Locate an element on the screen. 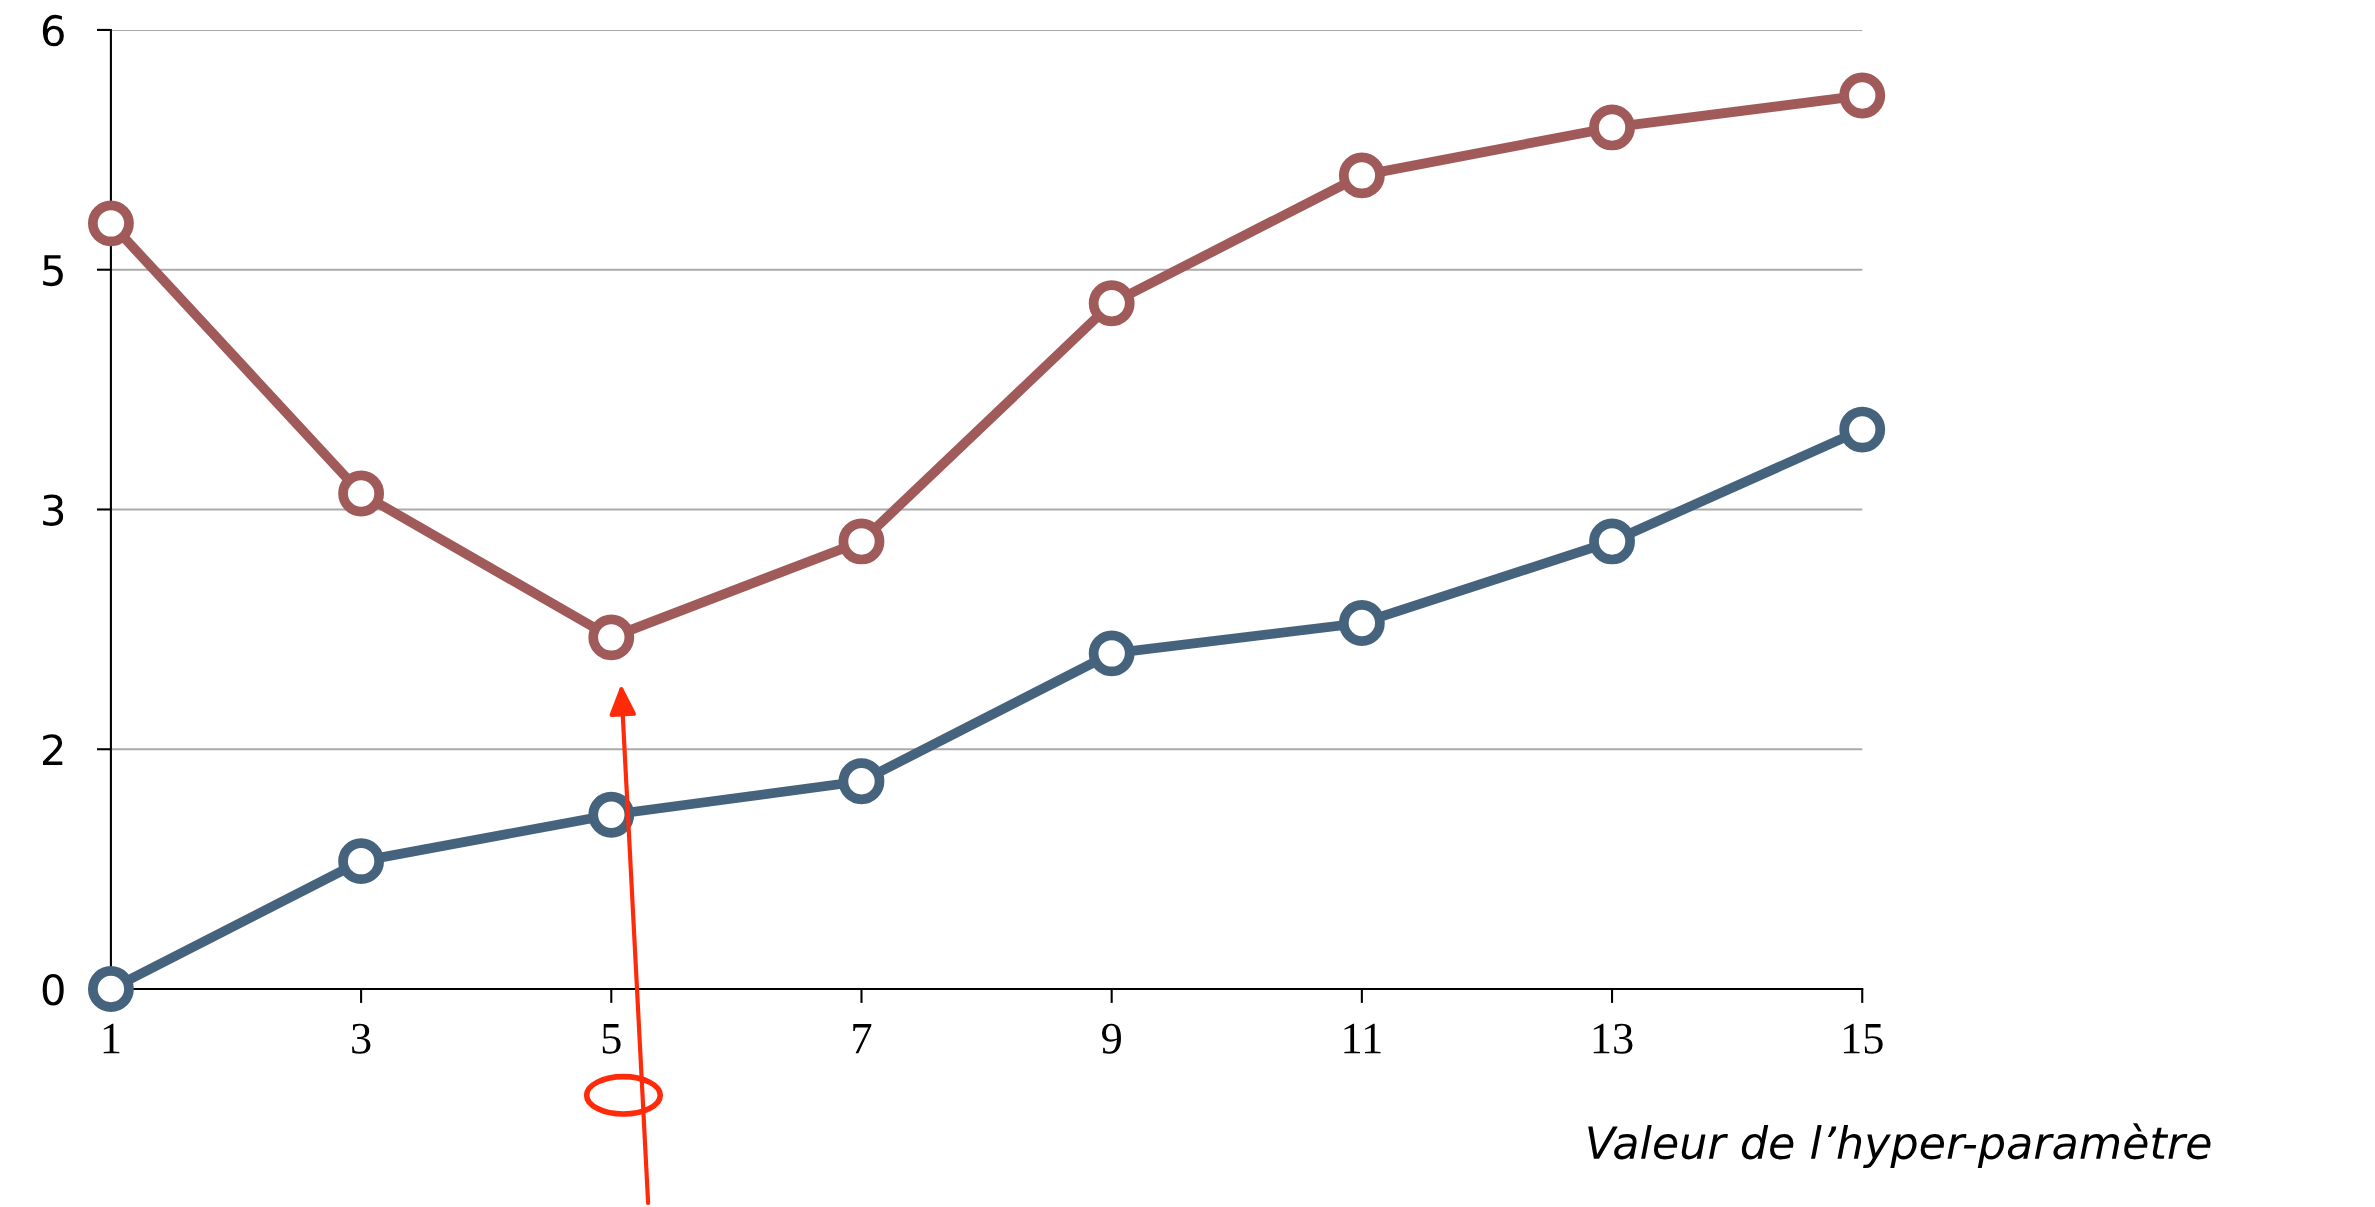  x-axis-title: Valeur de l’hyper-paramètre is located at coordinates (1899, 1146).